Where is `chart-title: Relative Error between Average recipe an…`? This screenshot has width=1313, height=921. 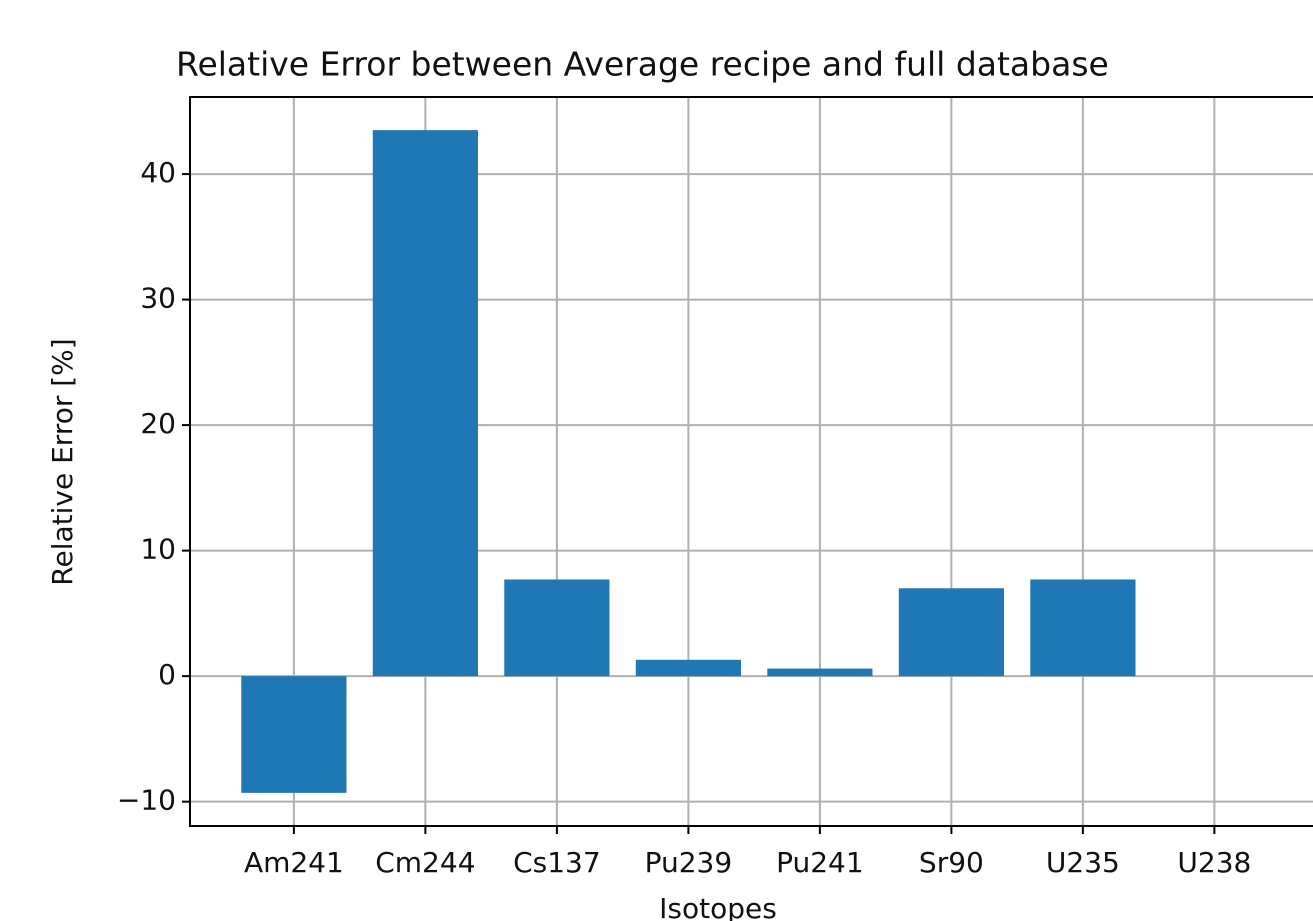 chart-title: Relative Error between Average recipe an… is located at coordinates (642, 64).